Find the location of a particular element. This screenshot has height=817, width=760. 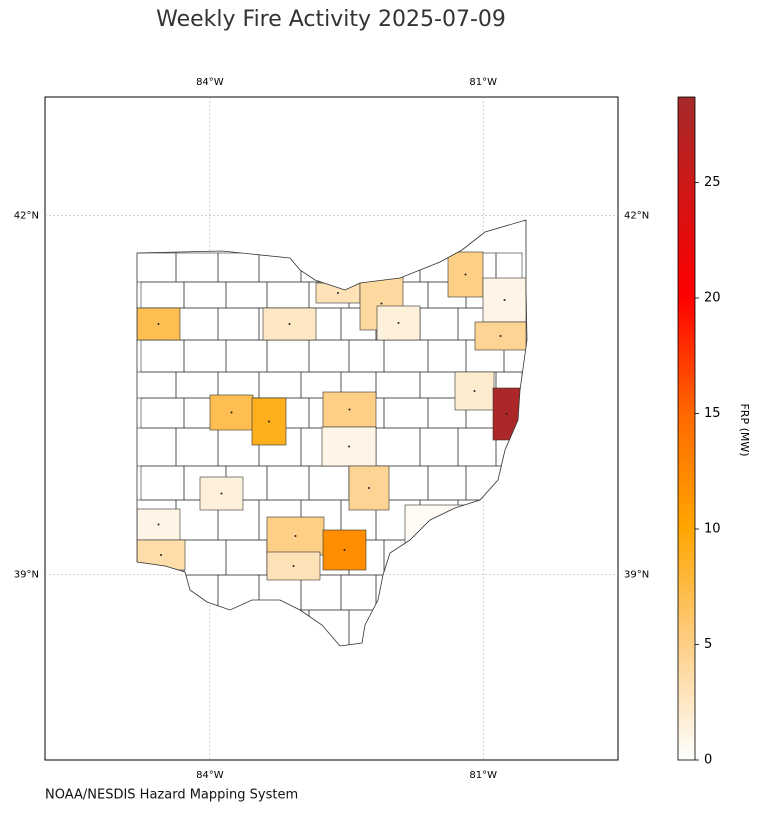

colorbar-tick-label: 0 is located at coordinates (708, 760).